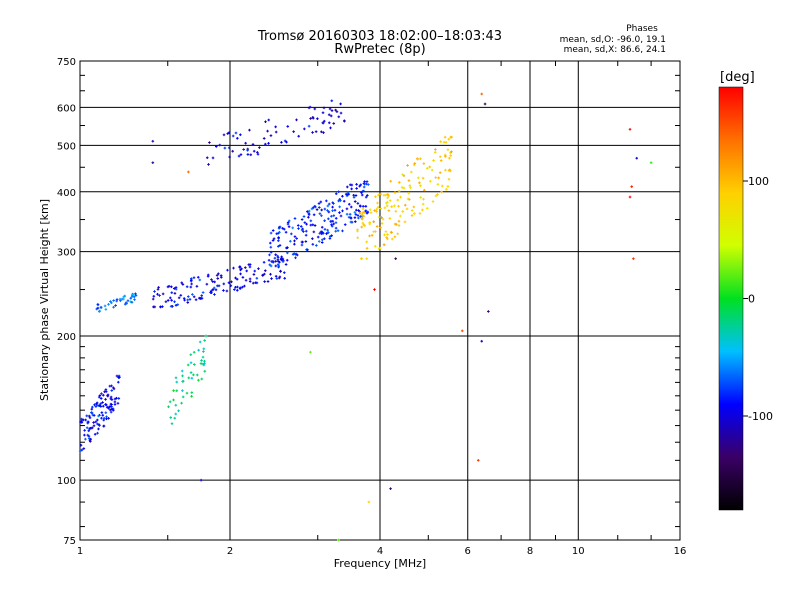 The width and height of the screenshot is (800, 600). What do you see at coordinates (66, 481) in the screenshot?
I see `y-tick-label: 100` at bounding box center [66, 481].